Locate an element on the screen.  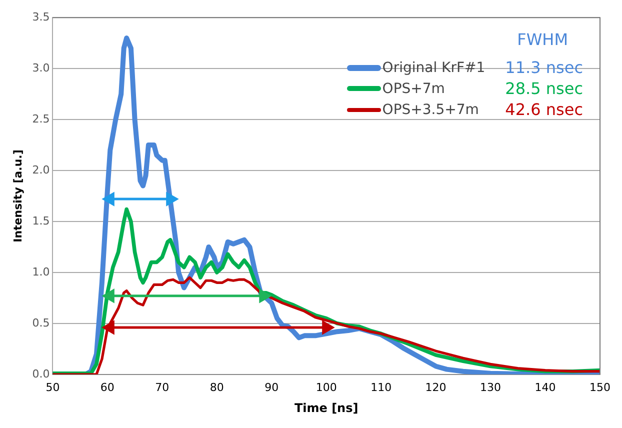
annotation: 42.6 nsec is located at coordinates (544, 109).